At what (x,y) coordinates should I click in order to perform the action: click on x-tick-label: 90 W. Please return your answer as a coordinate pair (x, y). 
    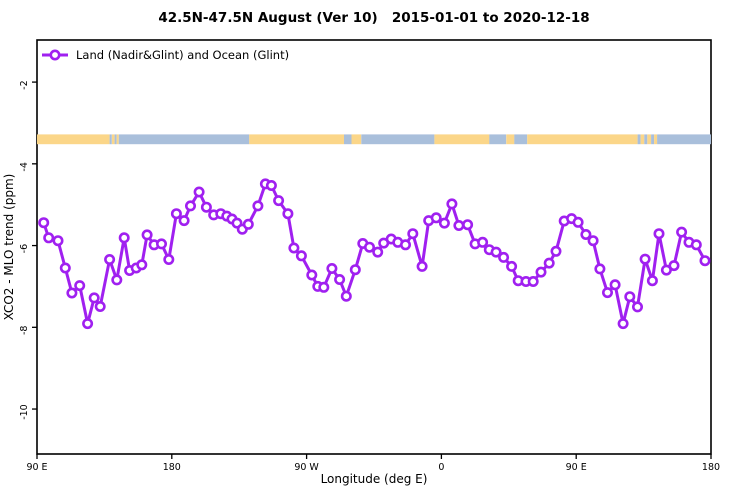
    Looking at the image, I should click on (306, 467).